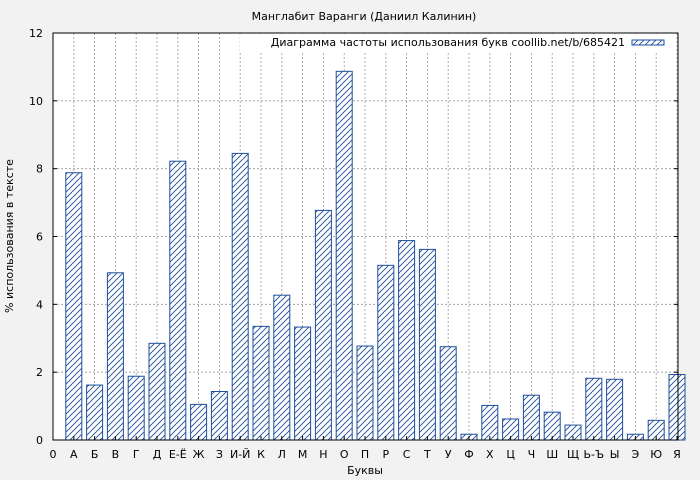 The height and width of the screenshot is (480, 700). What do you see at coordinates (573, 454) in the screenshot?
I see `x-tick-label: Щ` at bounding box center [573, 454].